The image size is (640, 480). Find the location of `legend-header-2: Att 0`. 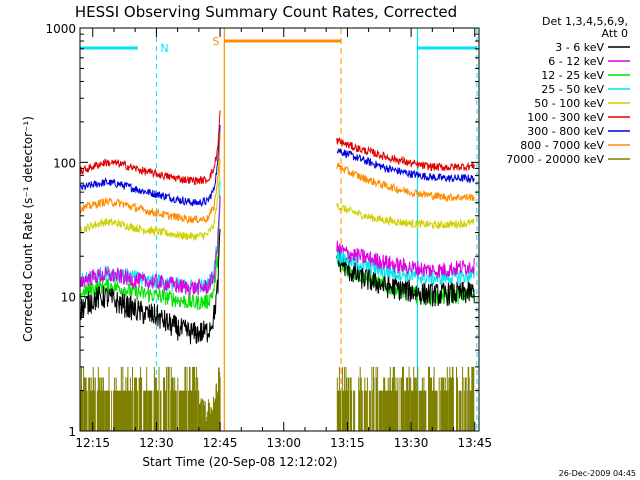

legend-header-2: Att 0 is located at coordinates (615, 33).